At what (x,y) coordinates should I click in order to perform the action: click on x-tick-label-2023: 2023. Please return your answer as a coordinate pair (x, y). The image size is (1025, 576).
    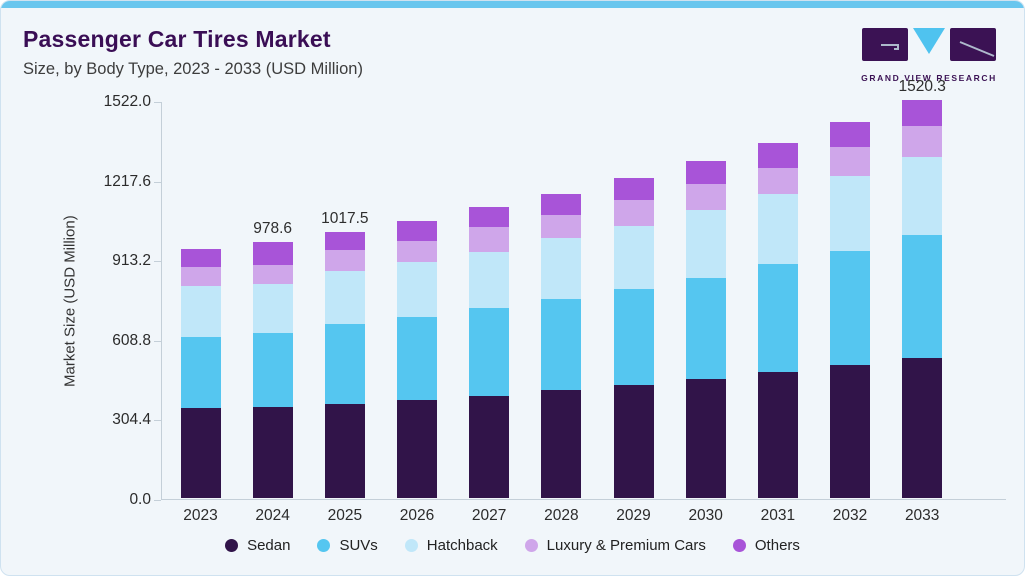
    Looking at the image, I should click on (200, 515).